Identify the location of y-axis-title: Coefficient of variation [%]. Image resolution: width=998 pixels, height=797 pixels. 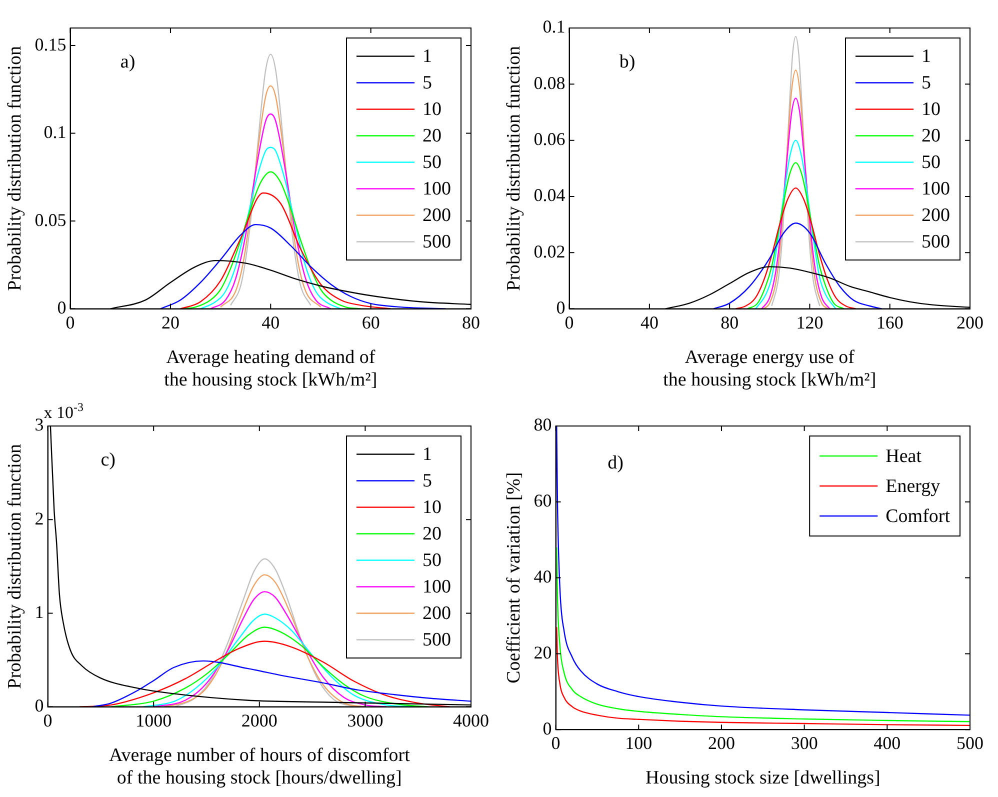
(513, 578).